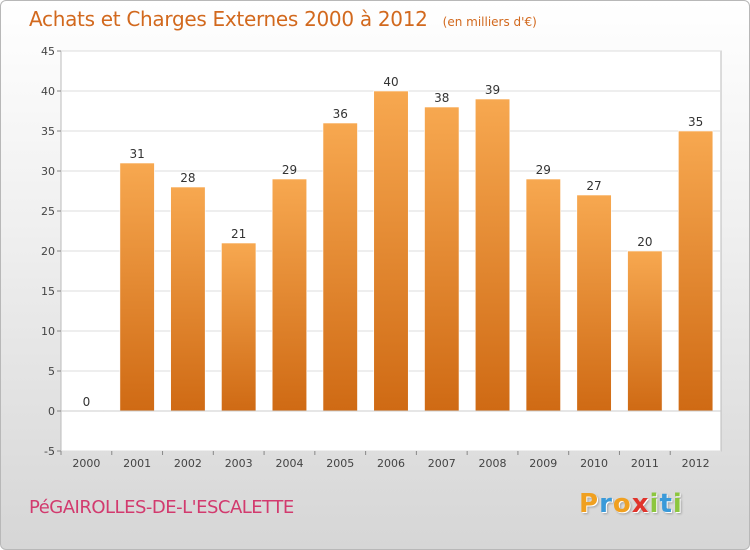 This screenshot has height=550, width=750. I want to click on y-tick-label: -5, so click(49, 451).